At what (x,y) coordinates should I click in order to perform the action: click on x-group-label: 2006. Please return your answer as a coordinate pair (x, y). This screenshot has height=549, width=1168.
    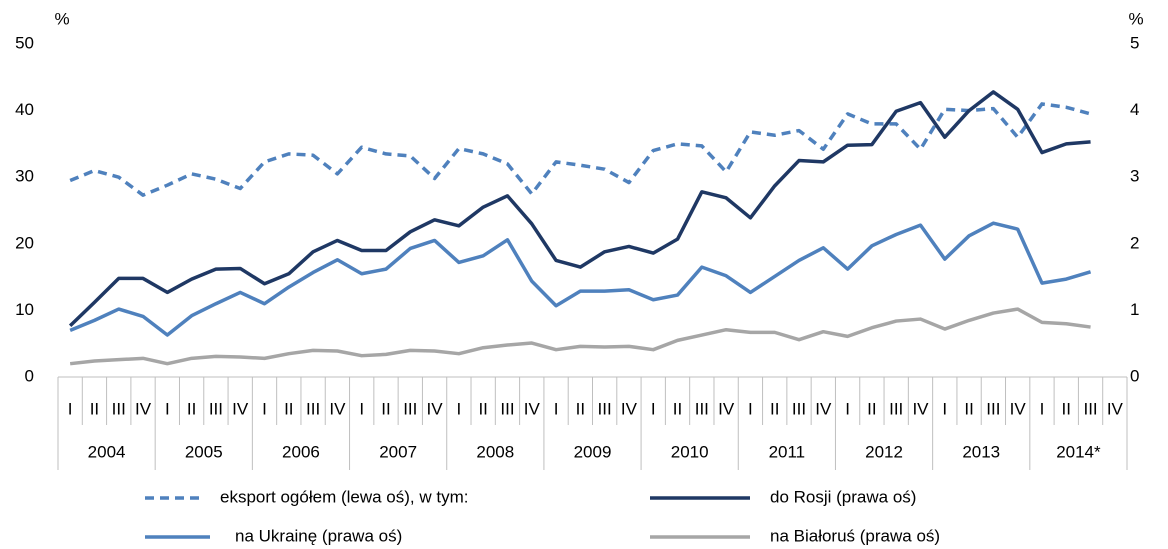
    Looking at the image, I should click on (301, 451).